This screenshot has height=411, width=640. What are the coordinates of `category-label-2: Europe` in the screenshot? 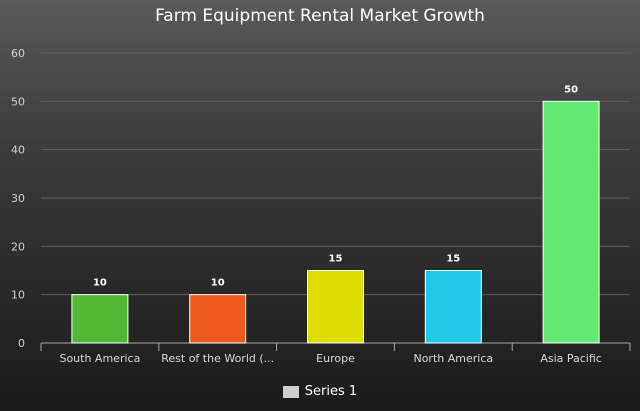 It's located at (335, 358).